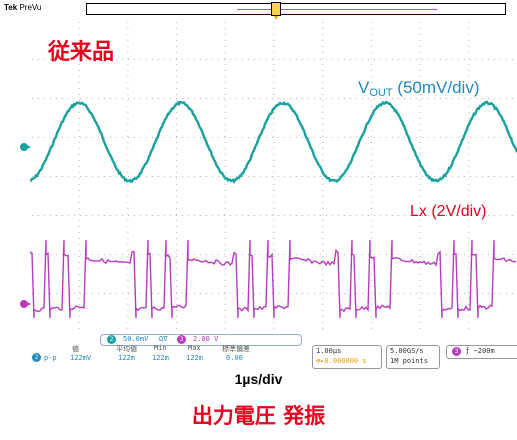 The image size is (517, 440). Describe the element at coordinates (50, 358) in the screenshot. I see `meas-type: p-p` at that location.